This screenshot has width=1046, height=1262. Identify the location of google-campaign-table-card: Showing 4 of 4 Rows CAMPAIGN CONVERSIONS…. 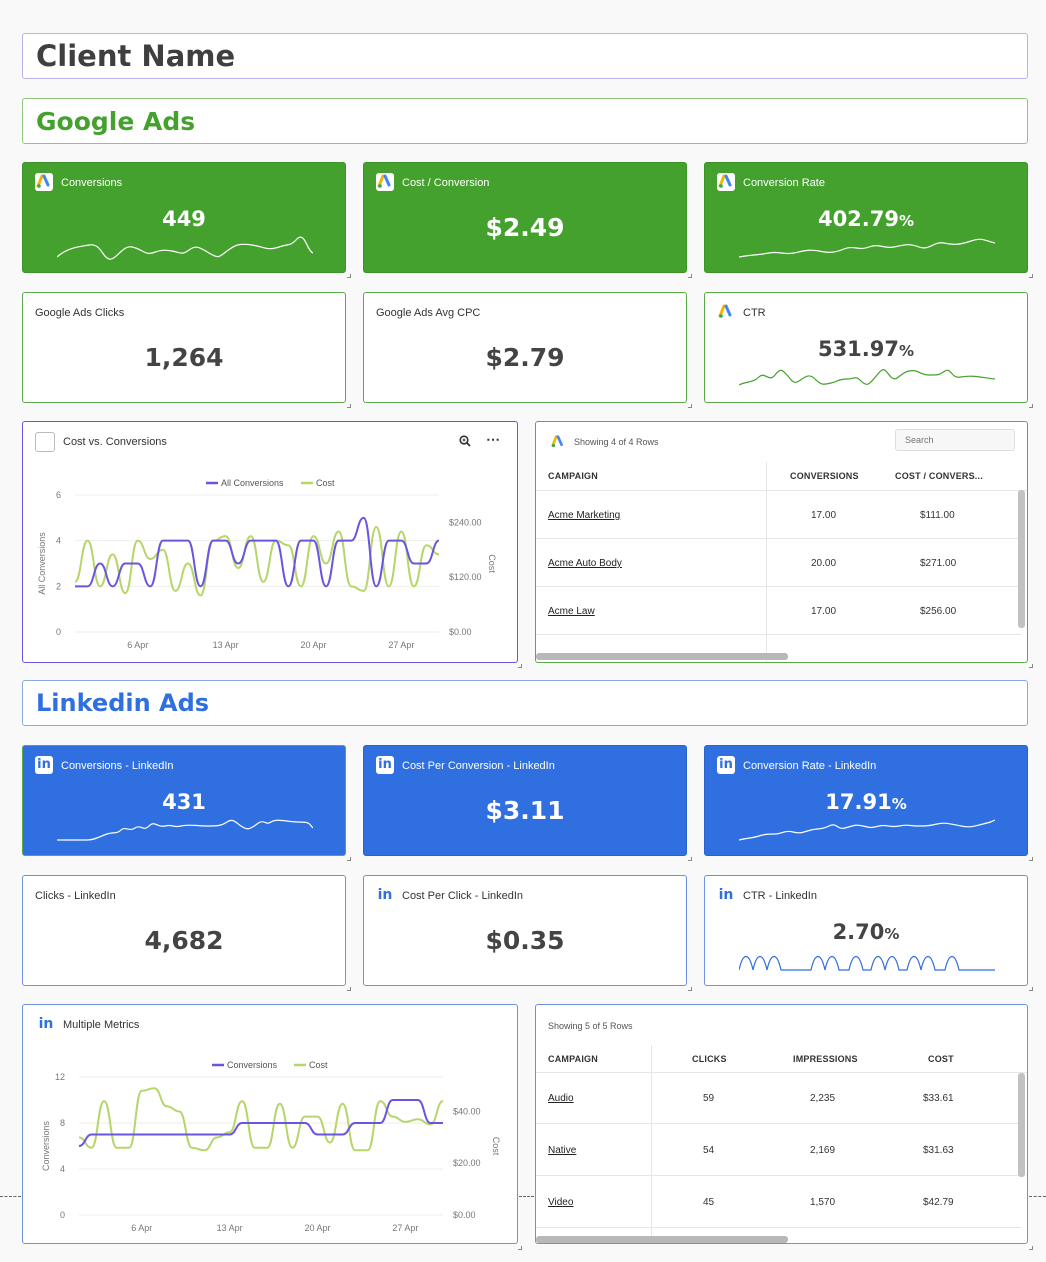
(781, 542).